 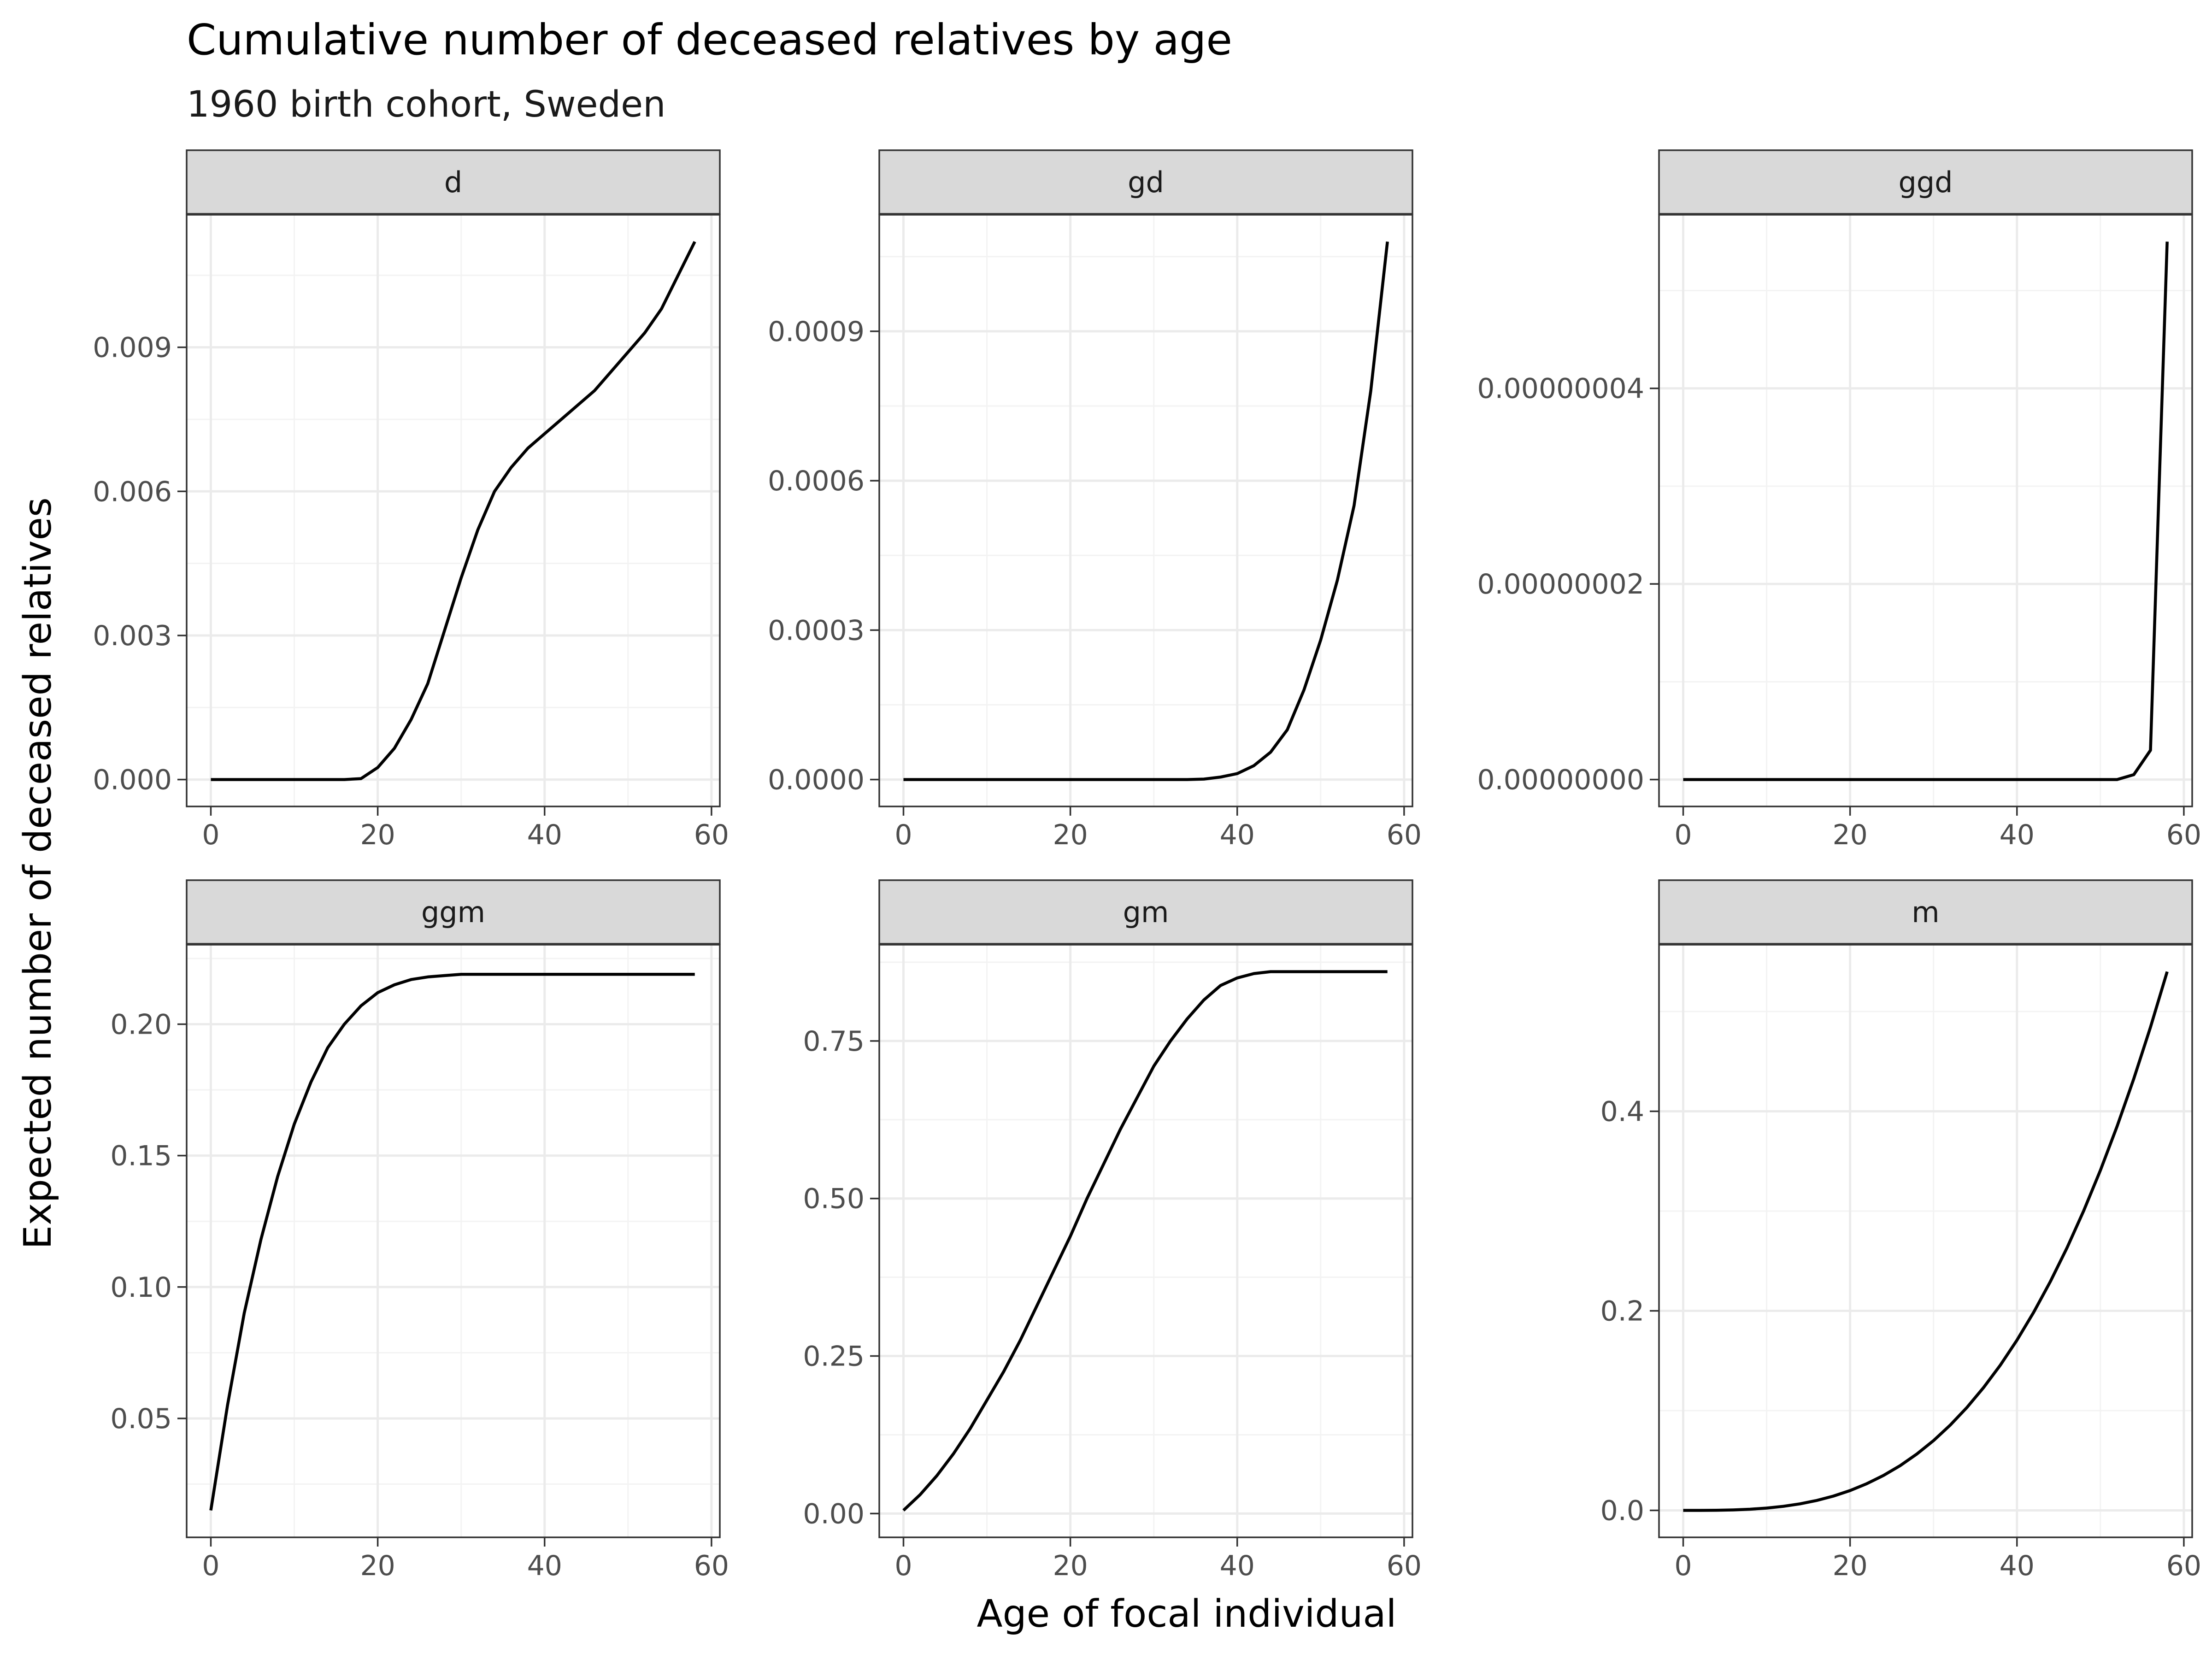 I want to click on series-line-m, so click(x=1926, y=1241).